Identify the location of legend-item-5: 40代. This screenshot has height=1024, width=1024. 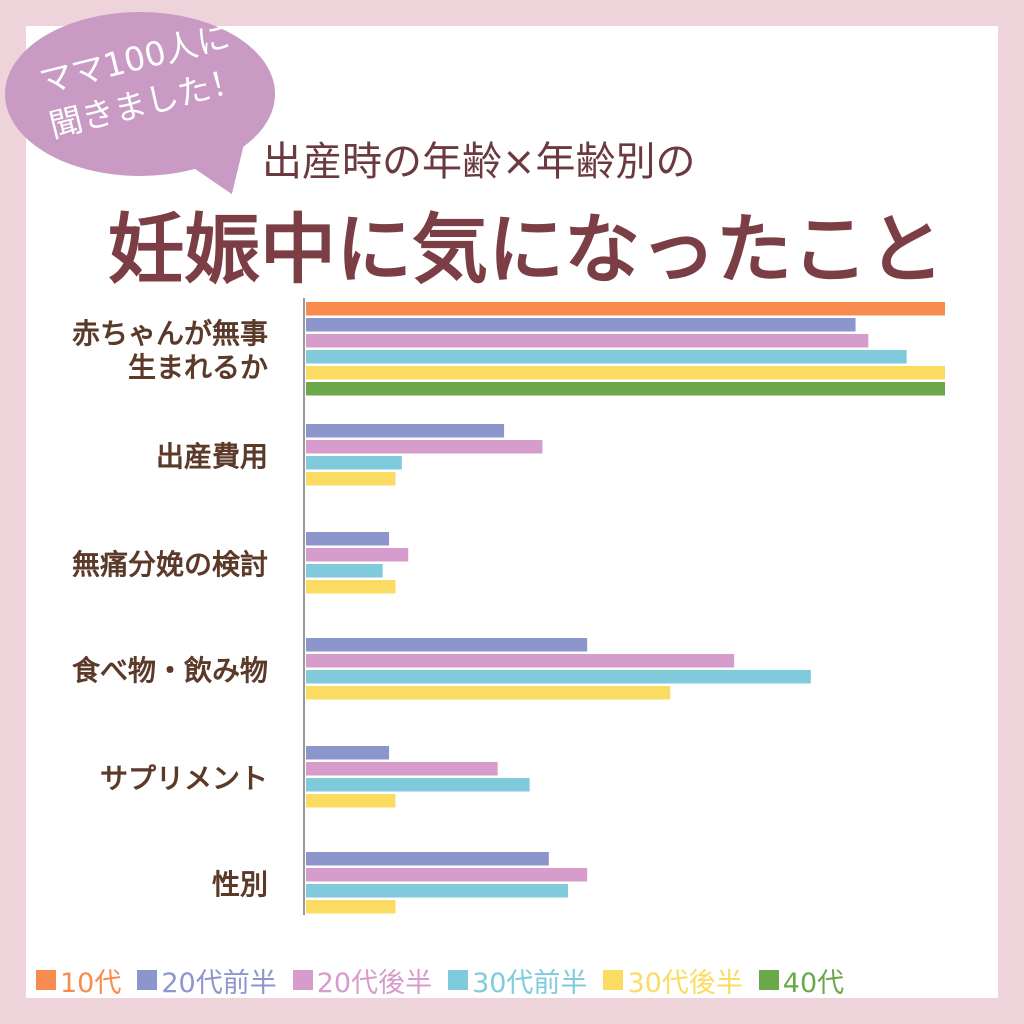
(801, 980).